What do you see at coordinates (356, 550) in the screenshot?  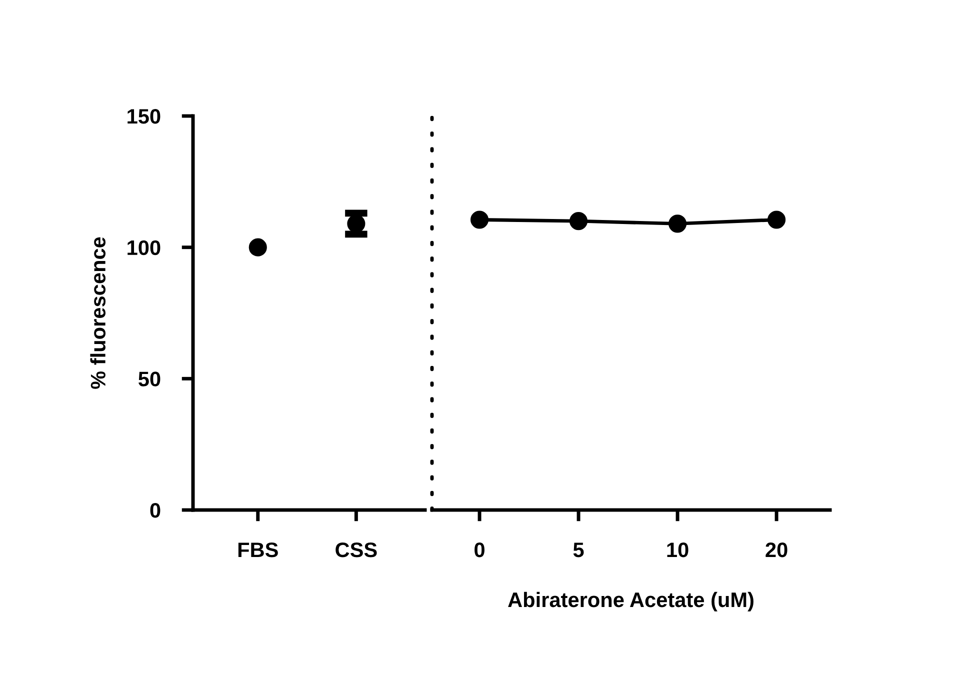 I see `x-tick-label: CSS` at bounding box center [356, 550].